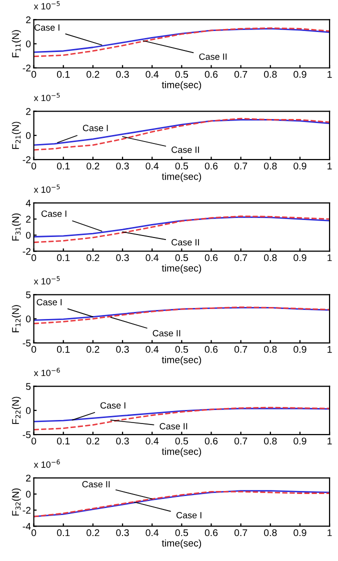  What do you see at coordinates (26, 434) in the screenshot?
I see `y-tick-label: -5` at bounding box center [26, 434].